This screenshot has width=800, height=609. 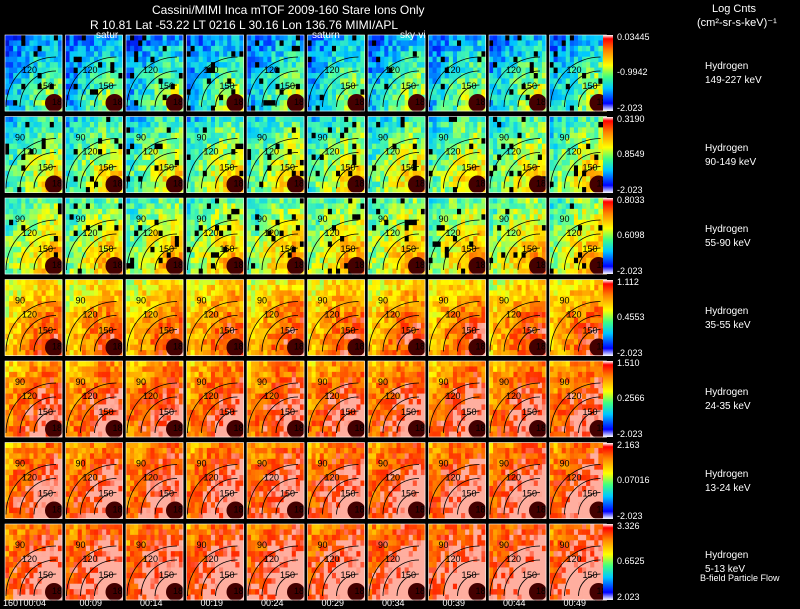 What do you see at coordinates (631, 316) in the screenshot?
I see `colorbar-value: 0.4553` at bounding box center [631, 316].